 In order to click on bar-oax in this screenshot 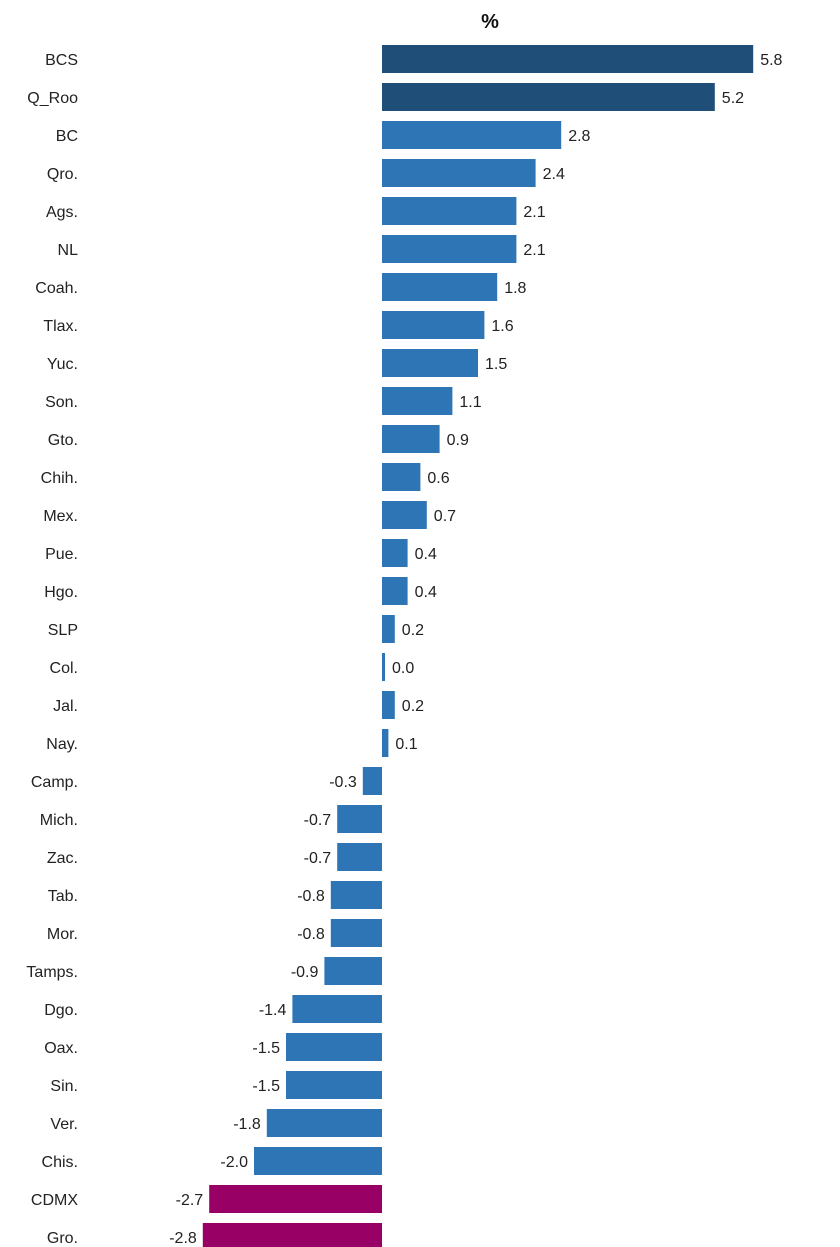, I will do `click(334, 1047)`.